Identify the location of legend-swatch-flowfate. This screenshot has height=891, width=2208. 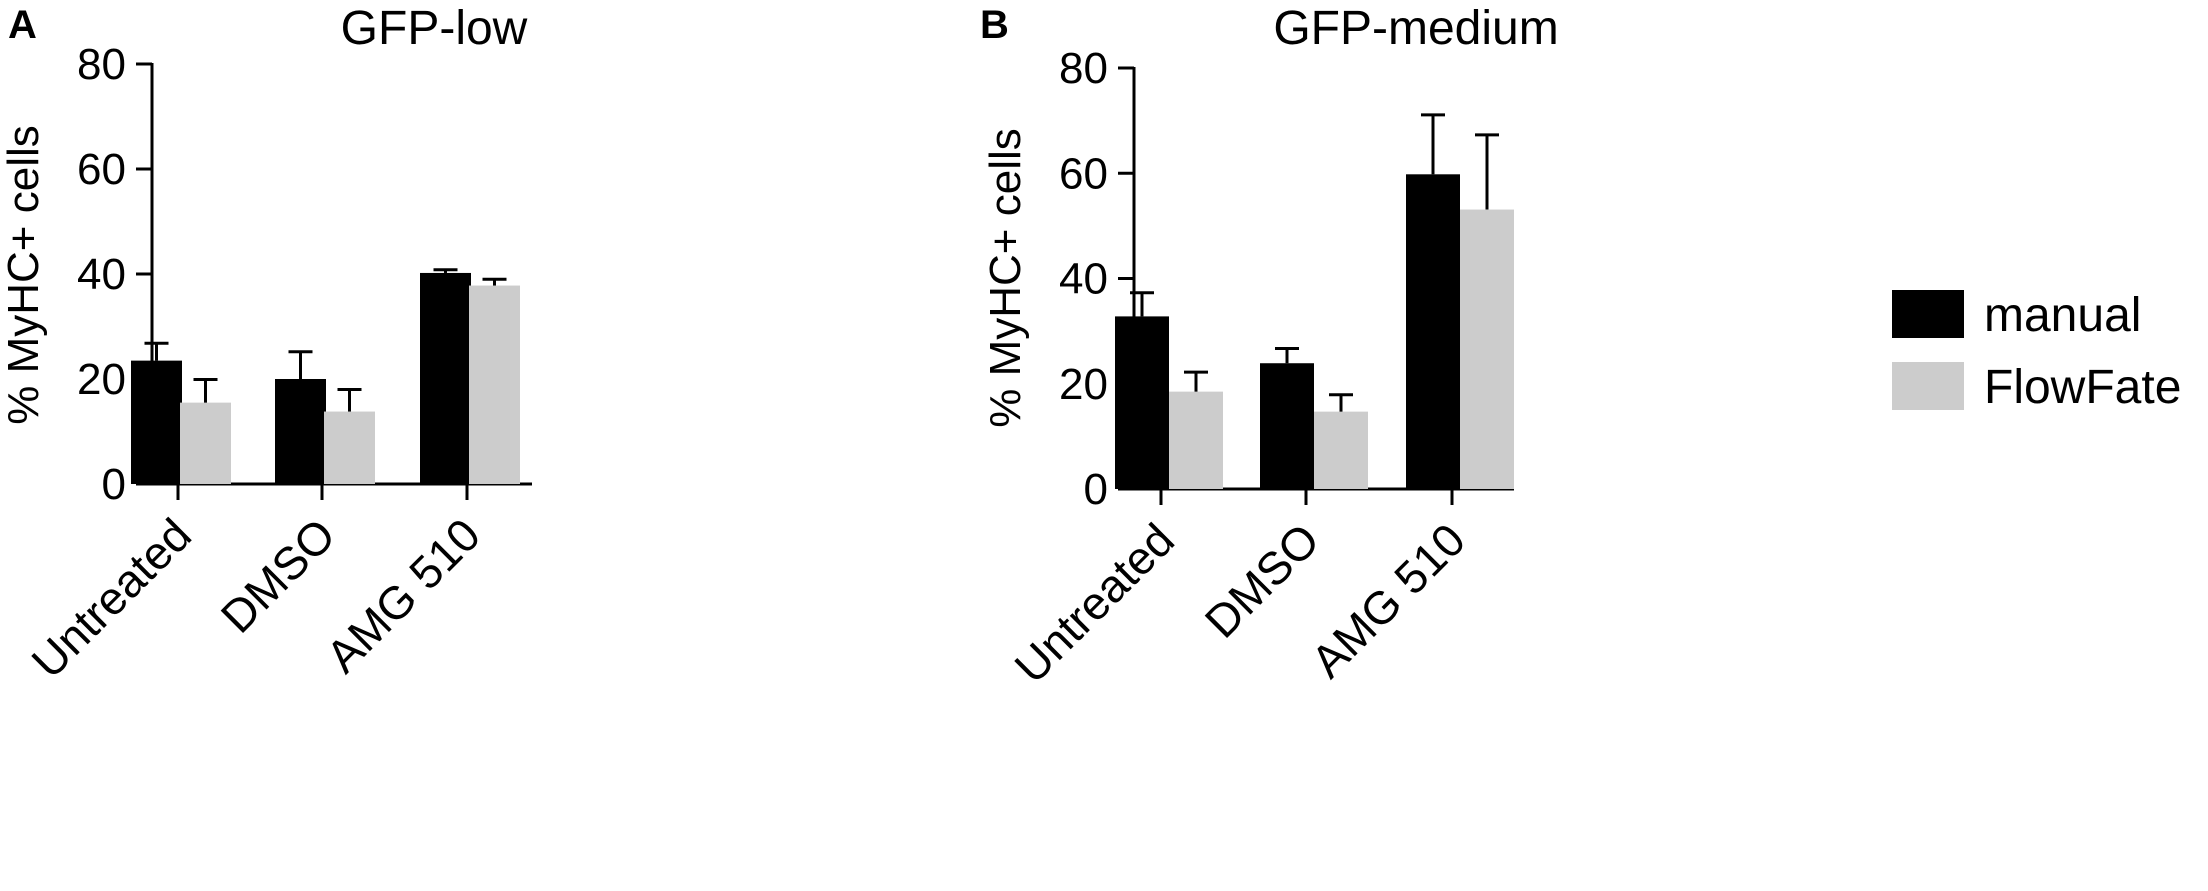
(1928, 386).